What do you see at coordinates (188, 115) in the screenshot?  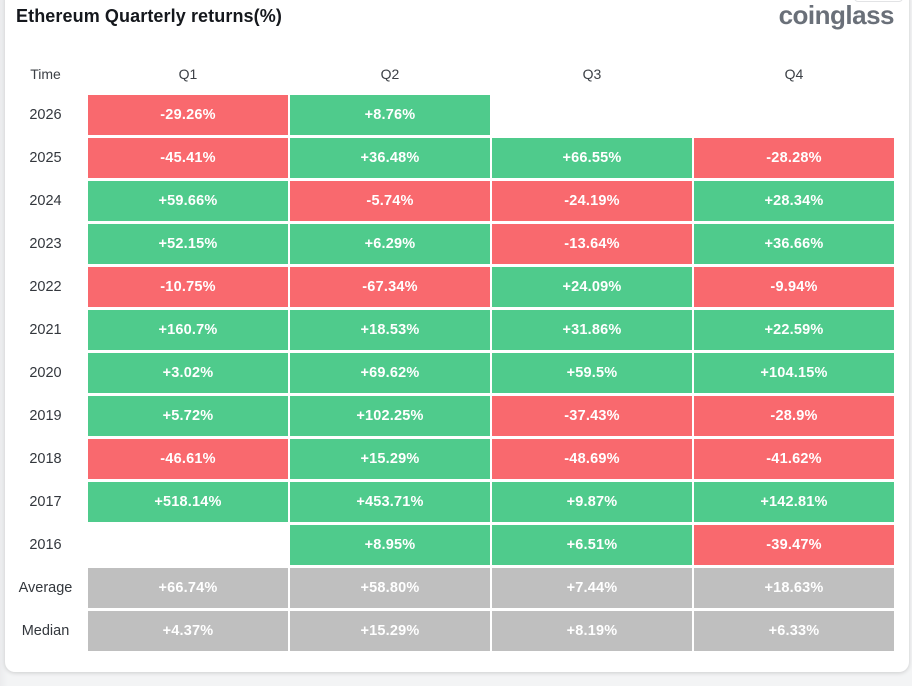 I see `table-cell: -29.26%` at bounding box center [188, 115].